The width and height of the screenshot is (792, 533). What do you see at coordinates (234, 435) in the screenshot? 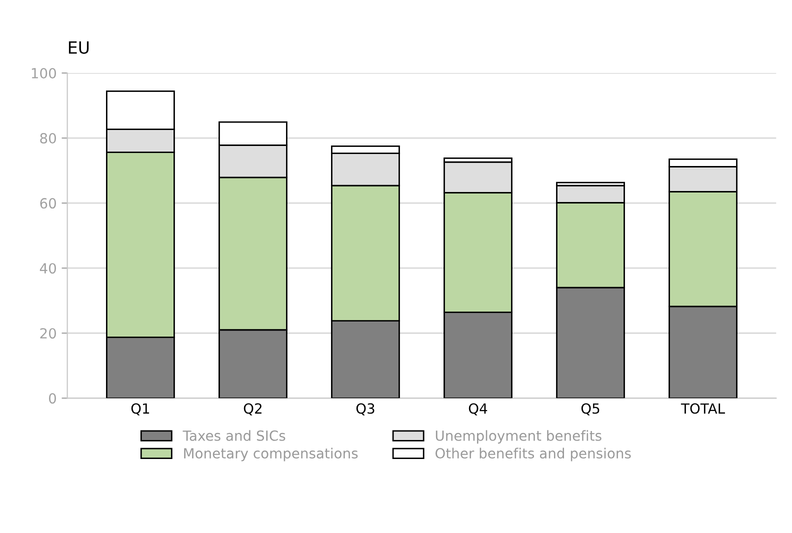
I see `legend-label: Taxes and SICs` at bounding box center [234, 435].